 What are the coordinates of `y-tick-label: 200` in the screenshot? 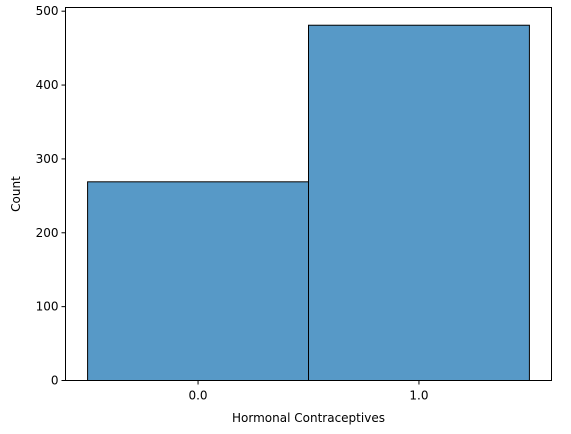 It's located at (47, 233).